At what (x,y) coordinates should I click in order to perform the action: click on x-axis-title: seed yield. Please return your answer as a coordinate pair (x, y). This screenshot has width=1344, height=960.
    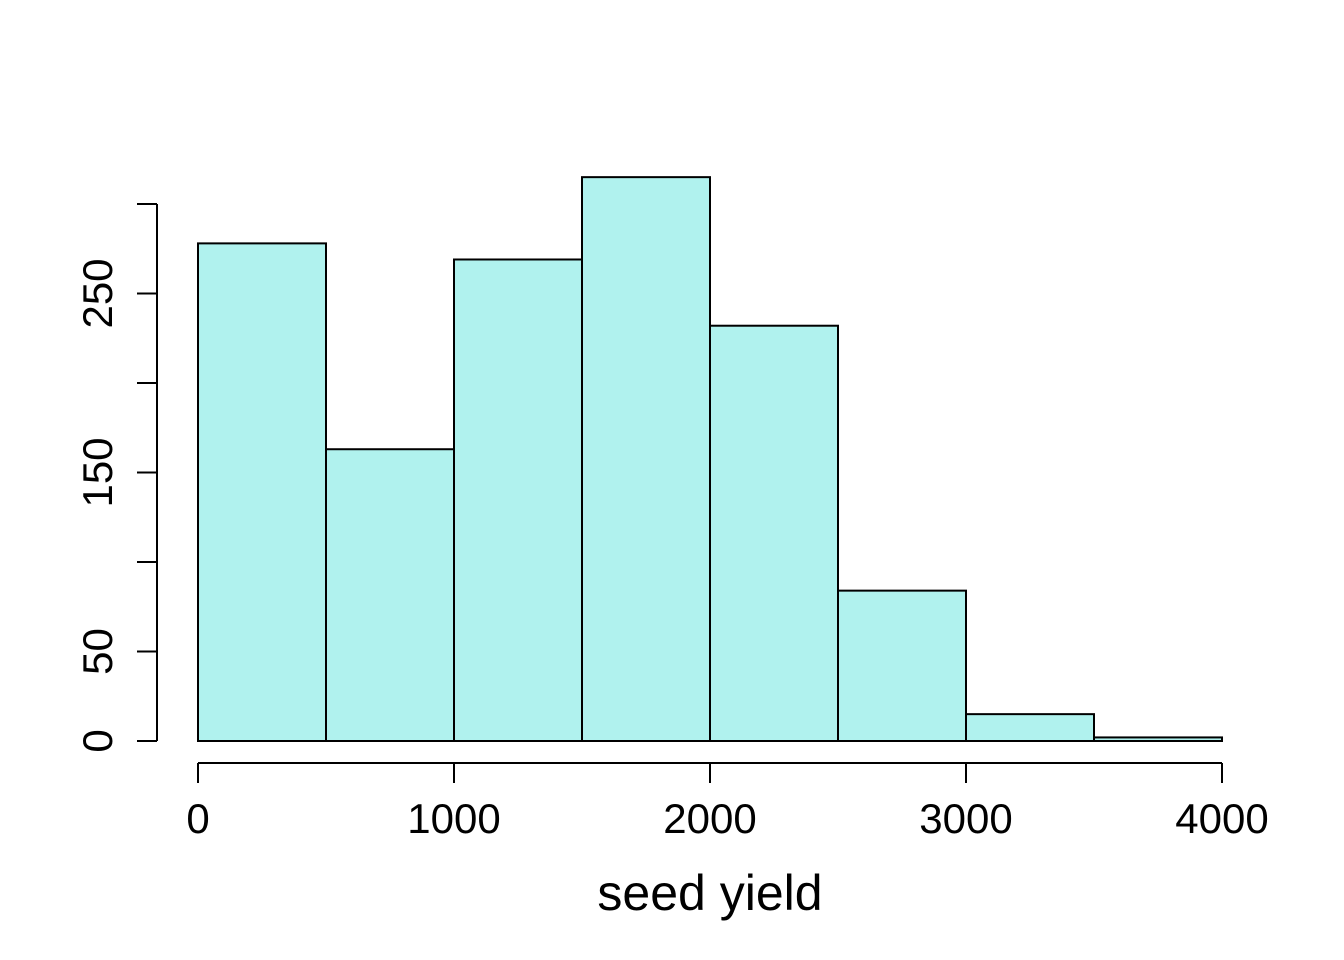
    Looking at the image, I should click on (709, 893).